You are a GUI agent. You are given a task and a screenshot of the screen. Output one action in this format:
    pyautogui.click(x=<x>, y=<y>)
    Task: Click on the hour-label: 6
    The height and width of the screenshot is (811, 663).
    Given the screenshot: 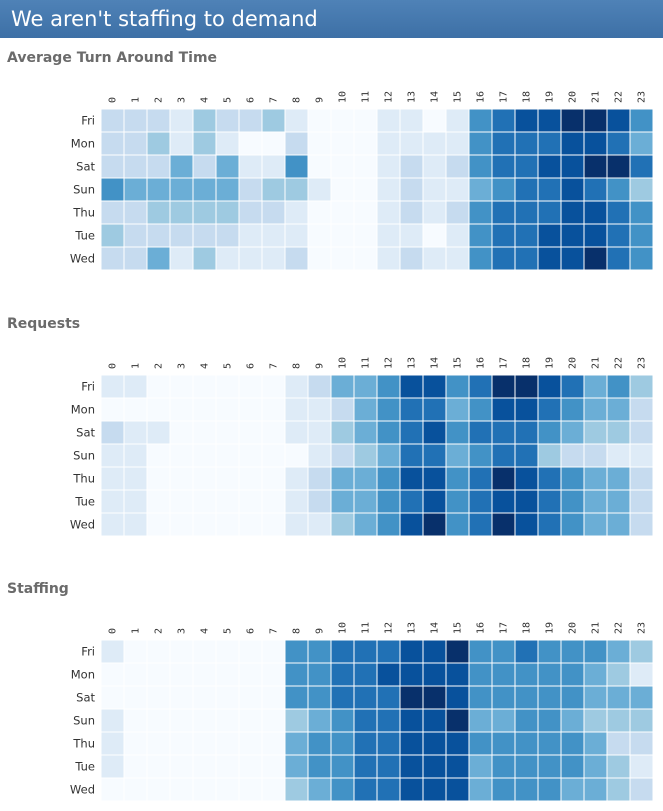 What is the action you would take?
    pyautogui.click(x=251, y=100)
    